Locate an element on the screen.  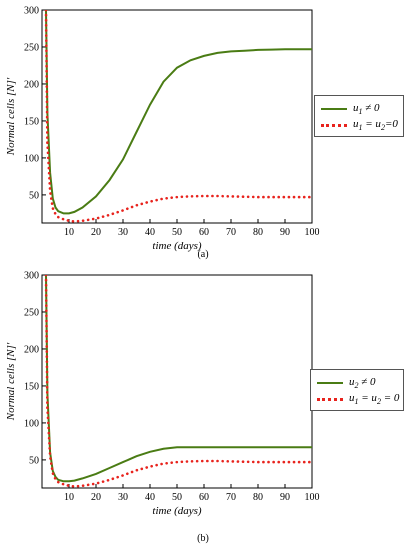
legend-a: u1 ≠ 0 u1 = u2=0 is located at coordinates (359, 116).